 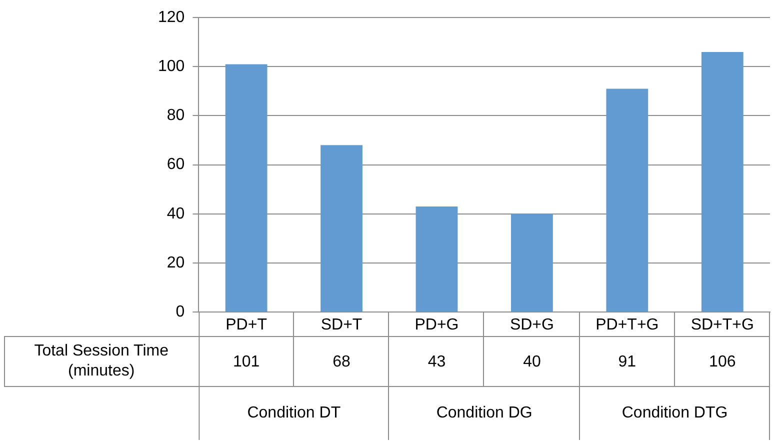 I want to click on data-label: 101, so click(x=246, y=361).